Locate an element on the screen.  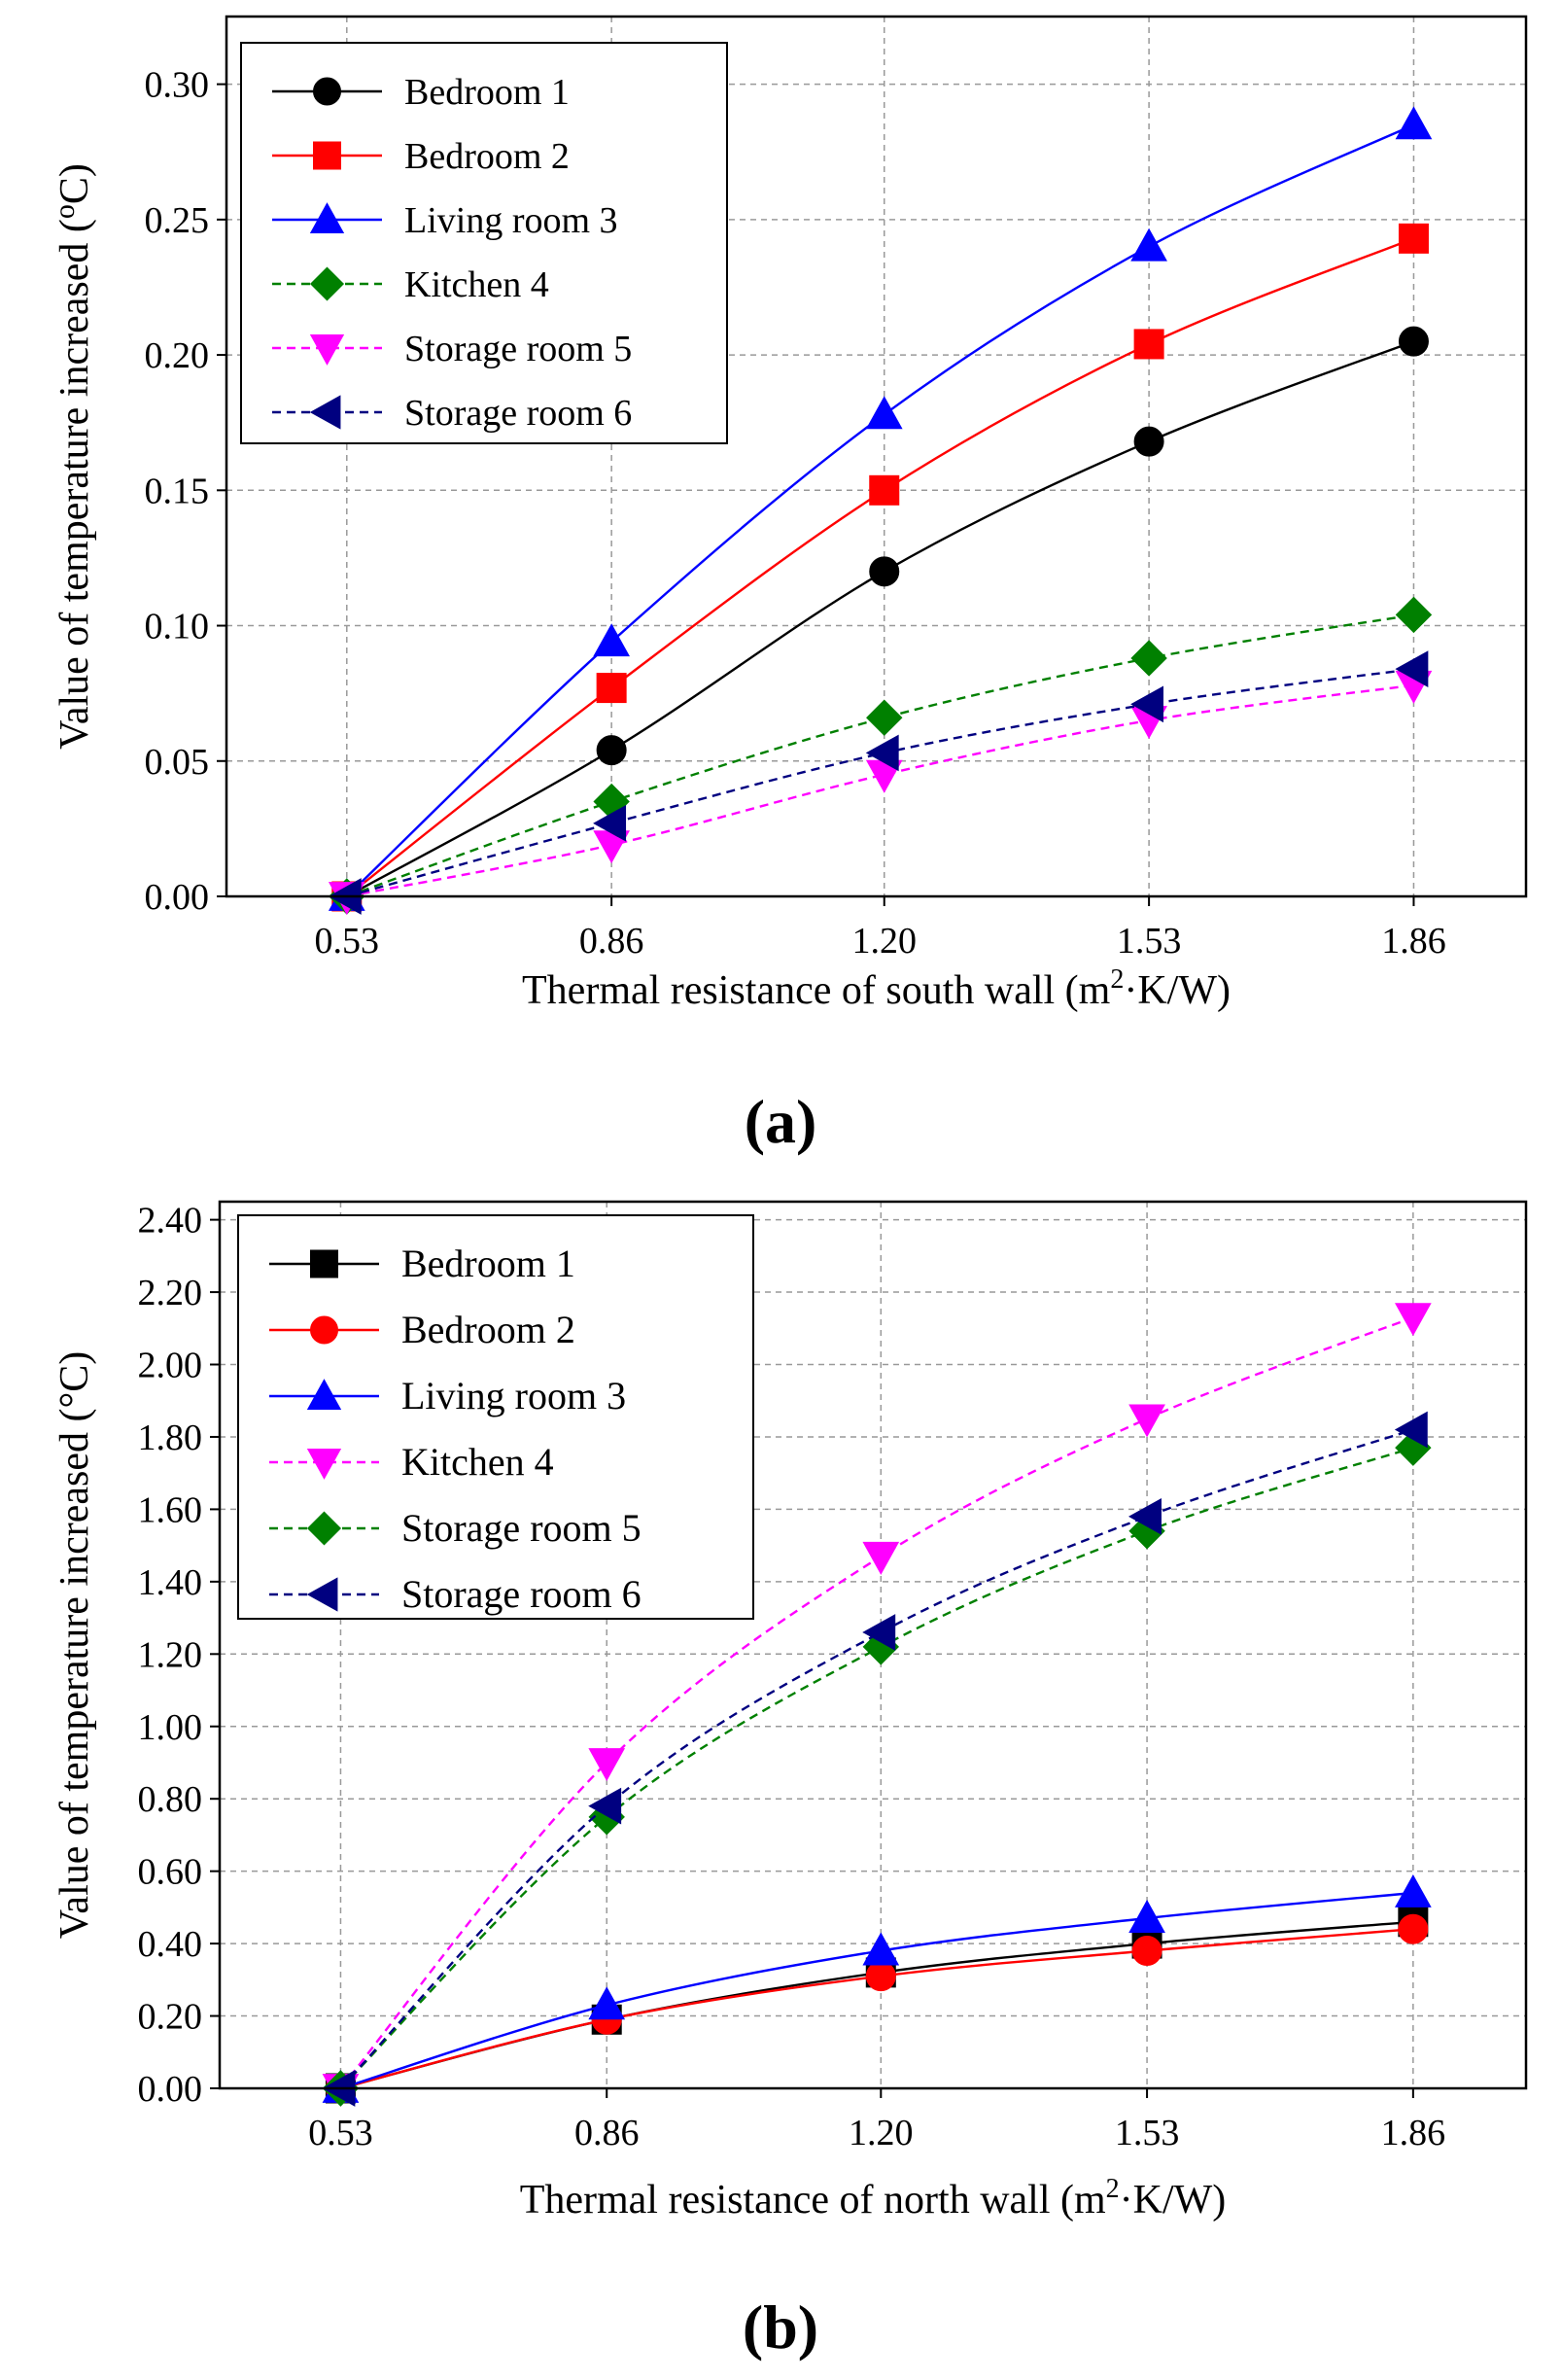
y-tick-label: 1.20 is located at coordinates (170, 1654).